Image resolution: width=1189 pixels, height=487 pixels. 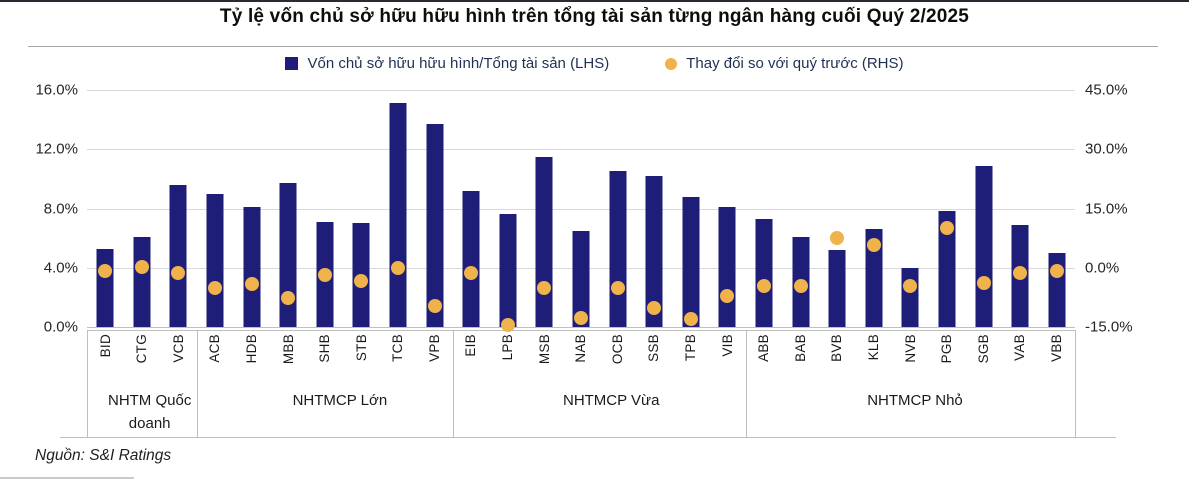 I want to click on x-tick-label: STB, so click(x=361, y=348).